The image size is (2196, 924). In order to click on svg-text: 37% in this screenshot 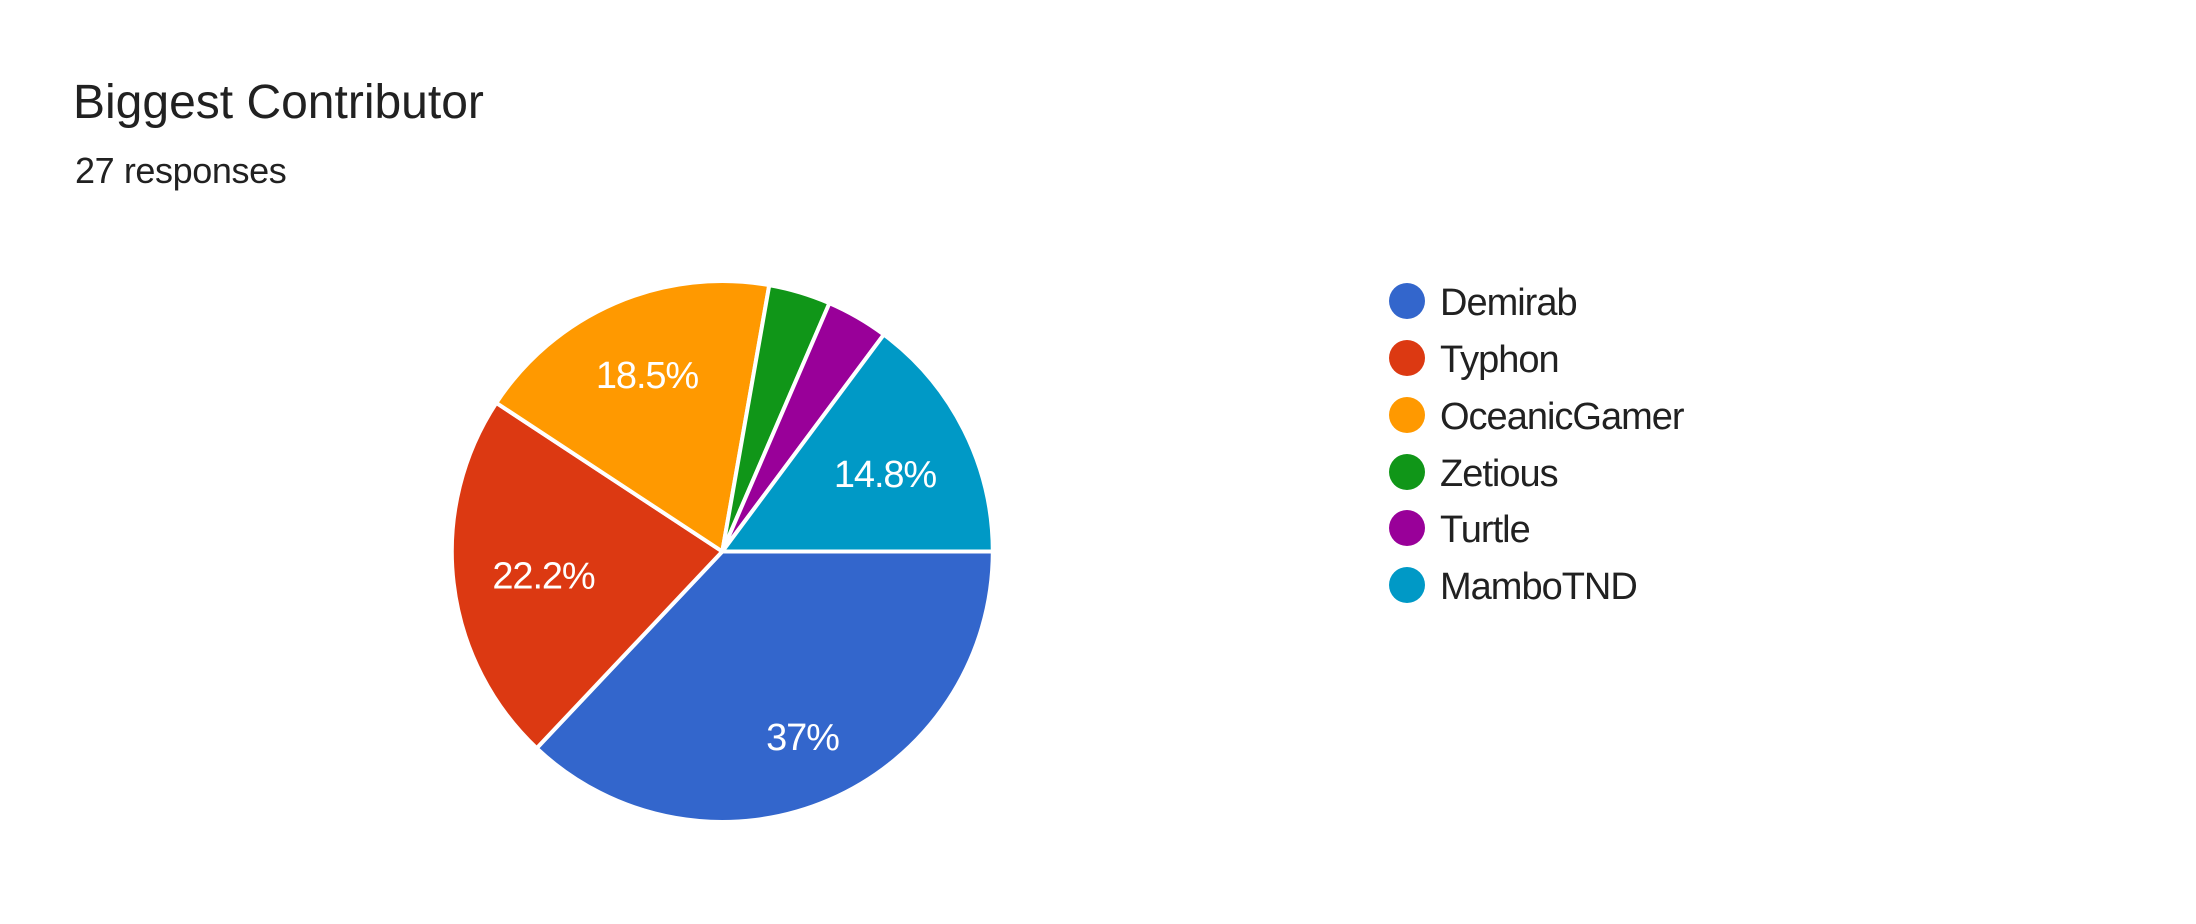, I will do `click(802, 738)`.